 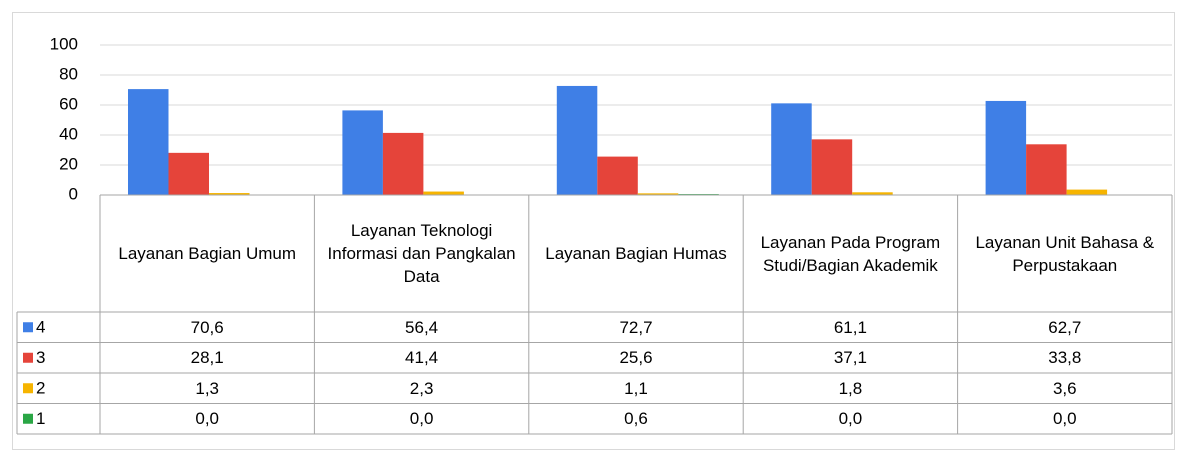 What do you see at coordinates (421, 388) in the screenshot?
I see `table-value: 2,3` at bounding box center [421, 388].